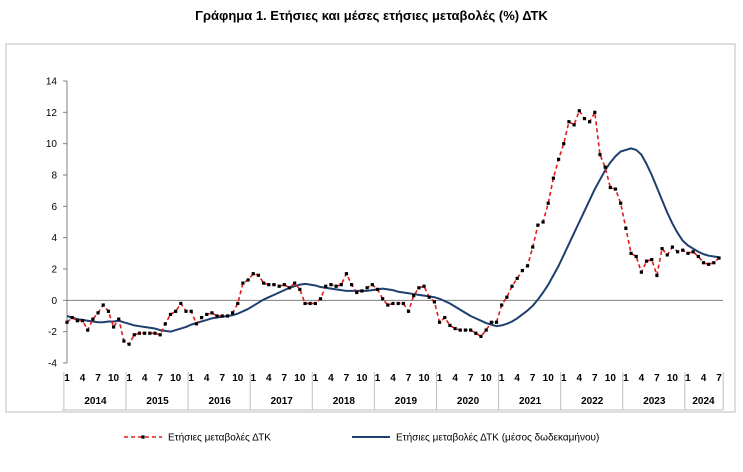 The height and width of the screenshot is (472, 743). Describe the element at coordinates (654, 401) in the screenshot. I see `x-year-label: 2023` at that location.